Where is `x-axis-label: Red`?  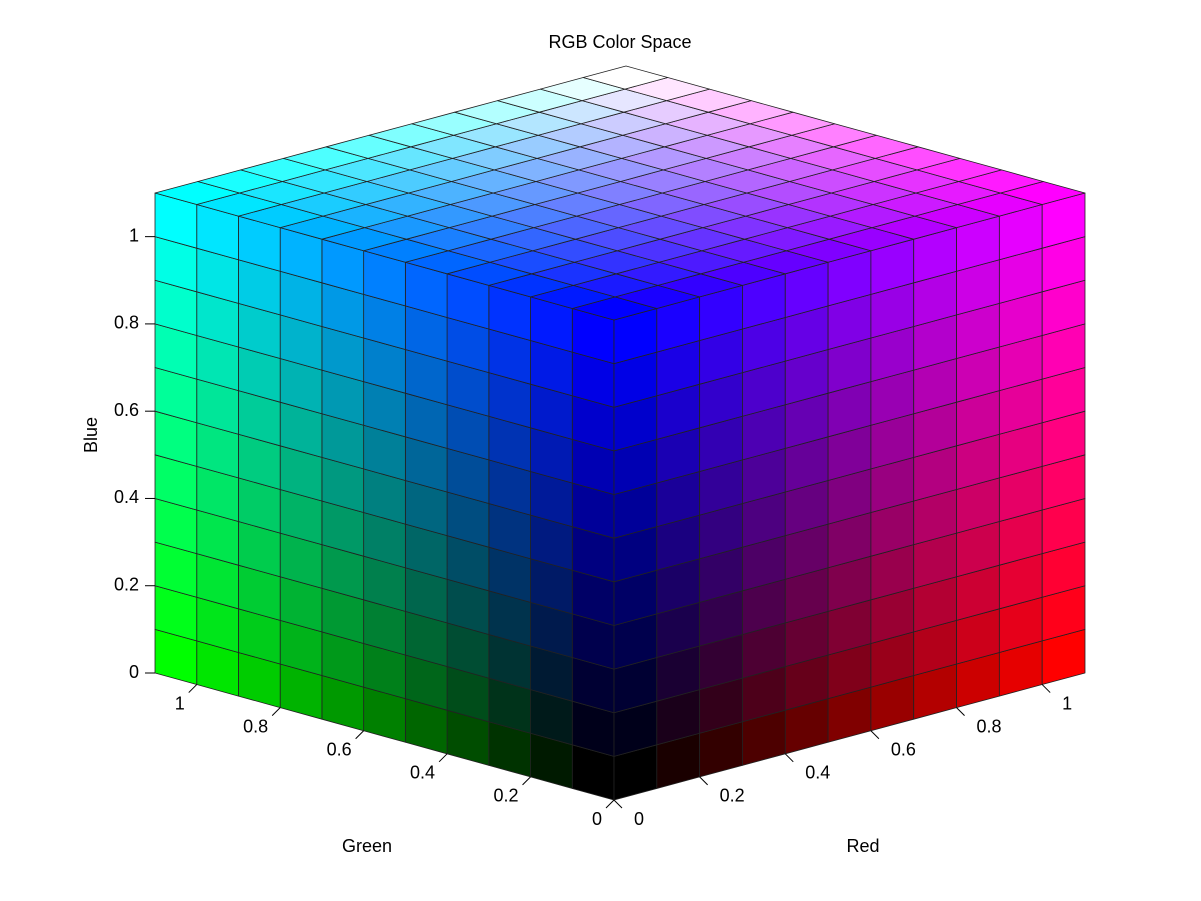
x-axis-label: Red is located at coordinates (862, 846).